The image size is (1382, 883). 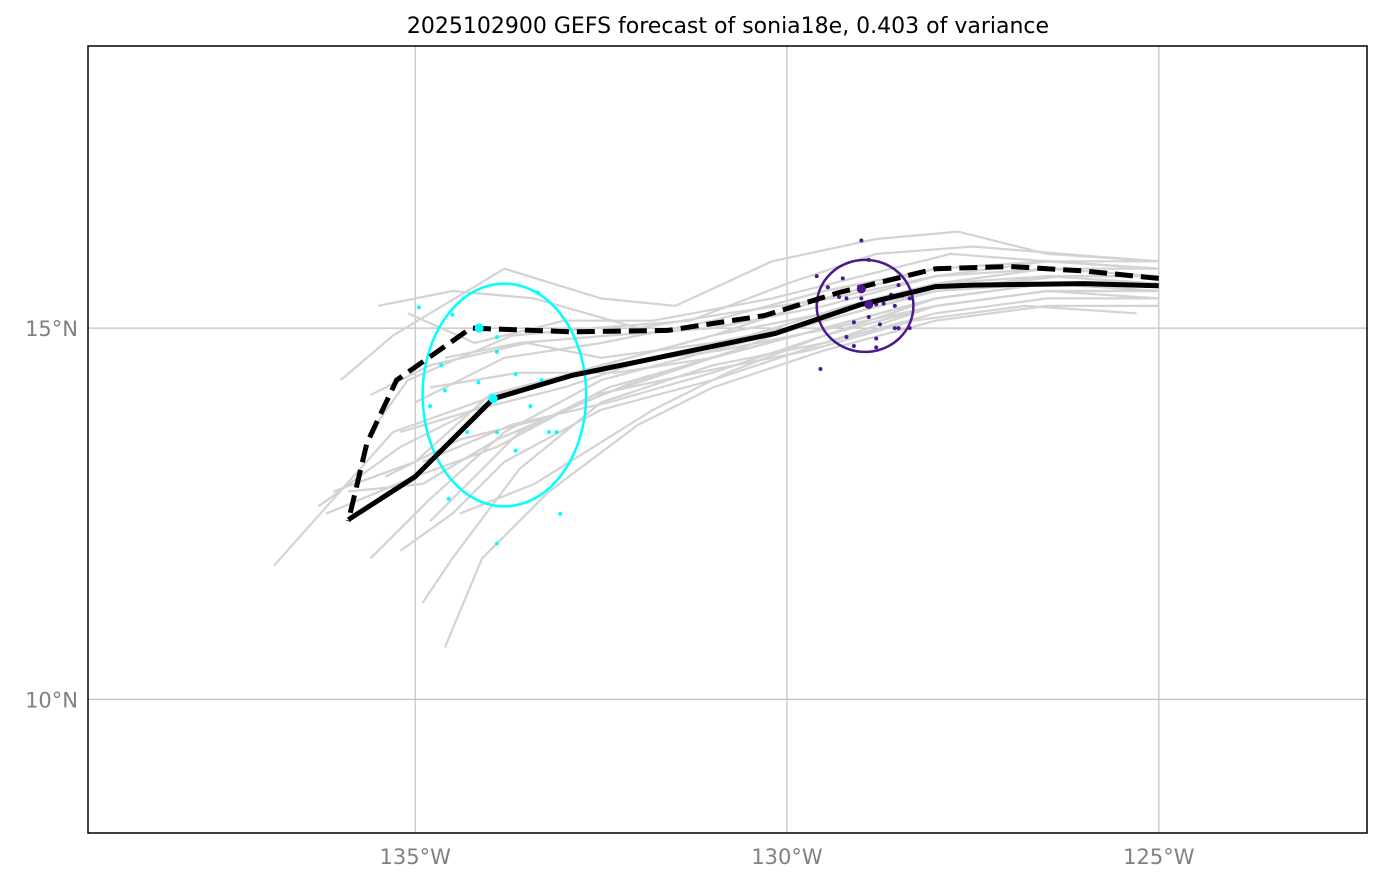 I want to click on x-tick-label: 135°W, so click(x=416, y=857).